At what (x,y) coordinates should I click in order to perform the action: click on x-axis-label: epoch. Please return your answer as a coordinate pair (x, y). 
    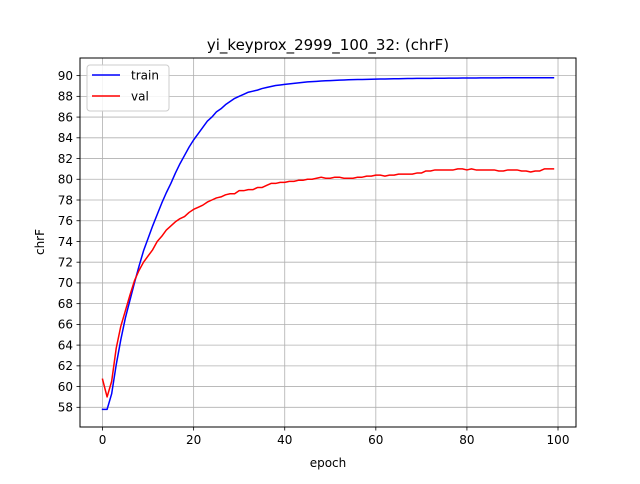
    Looking at the image, I should click on (328, 463).